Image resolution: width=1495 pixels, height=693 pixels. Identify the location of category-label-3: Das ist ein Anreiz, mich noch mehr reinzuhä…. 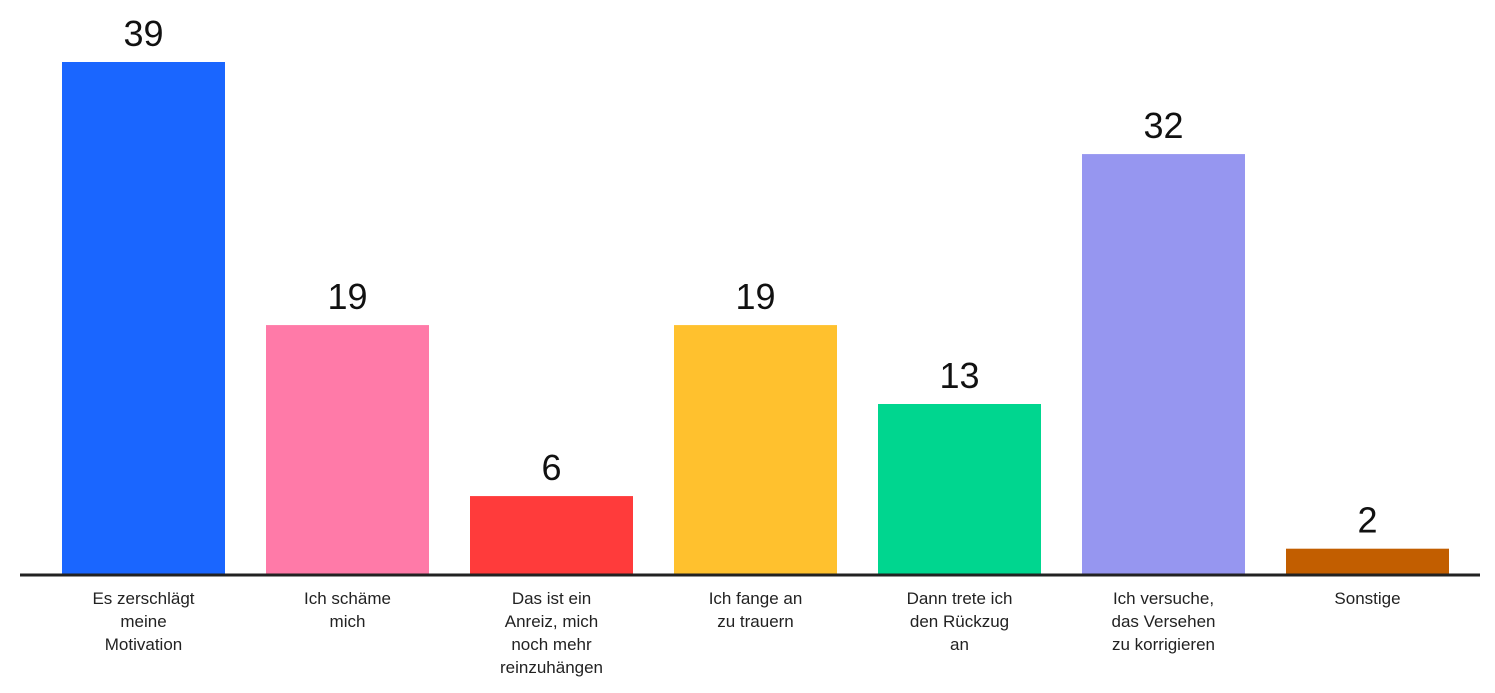
(551, 633).